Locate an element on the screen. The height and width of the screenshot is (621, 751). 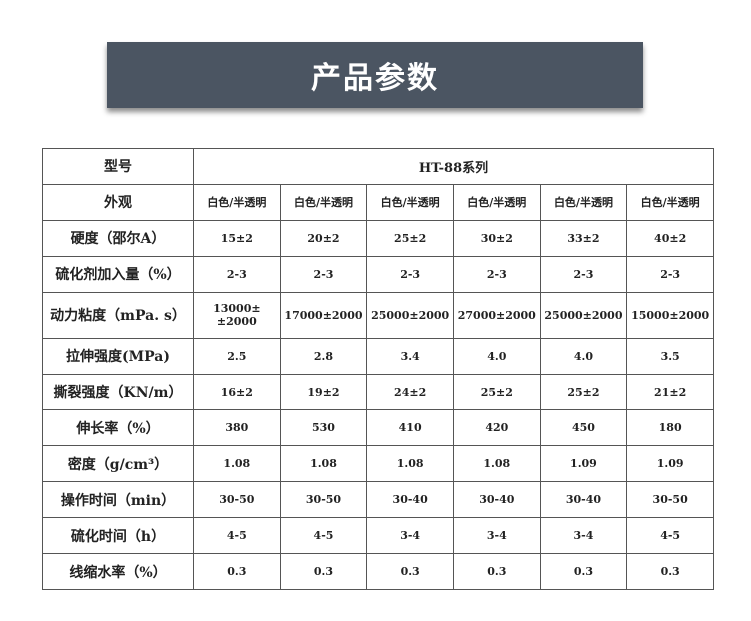
cell-value: 13000±±2000 is located at coordinates (237, 315).